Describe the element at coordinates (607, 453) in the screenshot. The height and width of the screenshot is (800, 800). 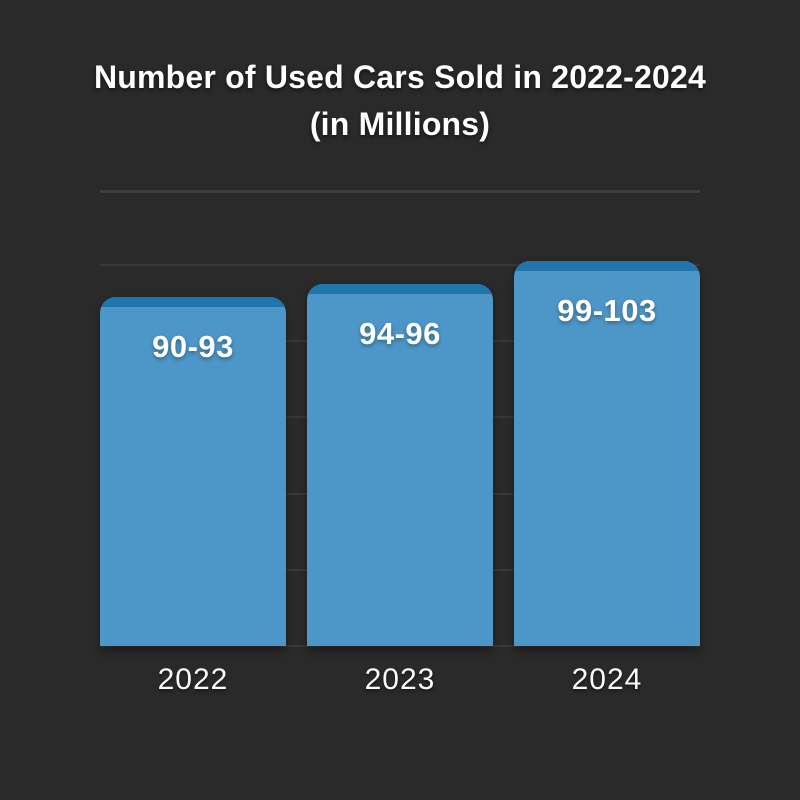
I see `bar-2024: 99-103` at that location.